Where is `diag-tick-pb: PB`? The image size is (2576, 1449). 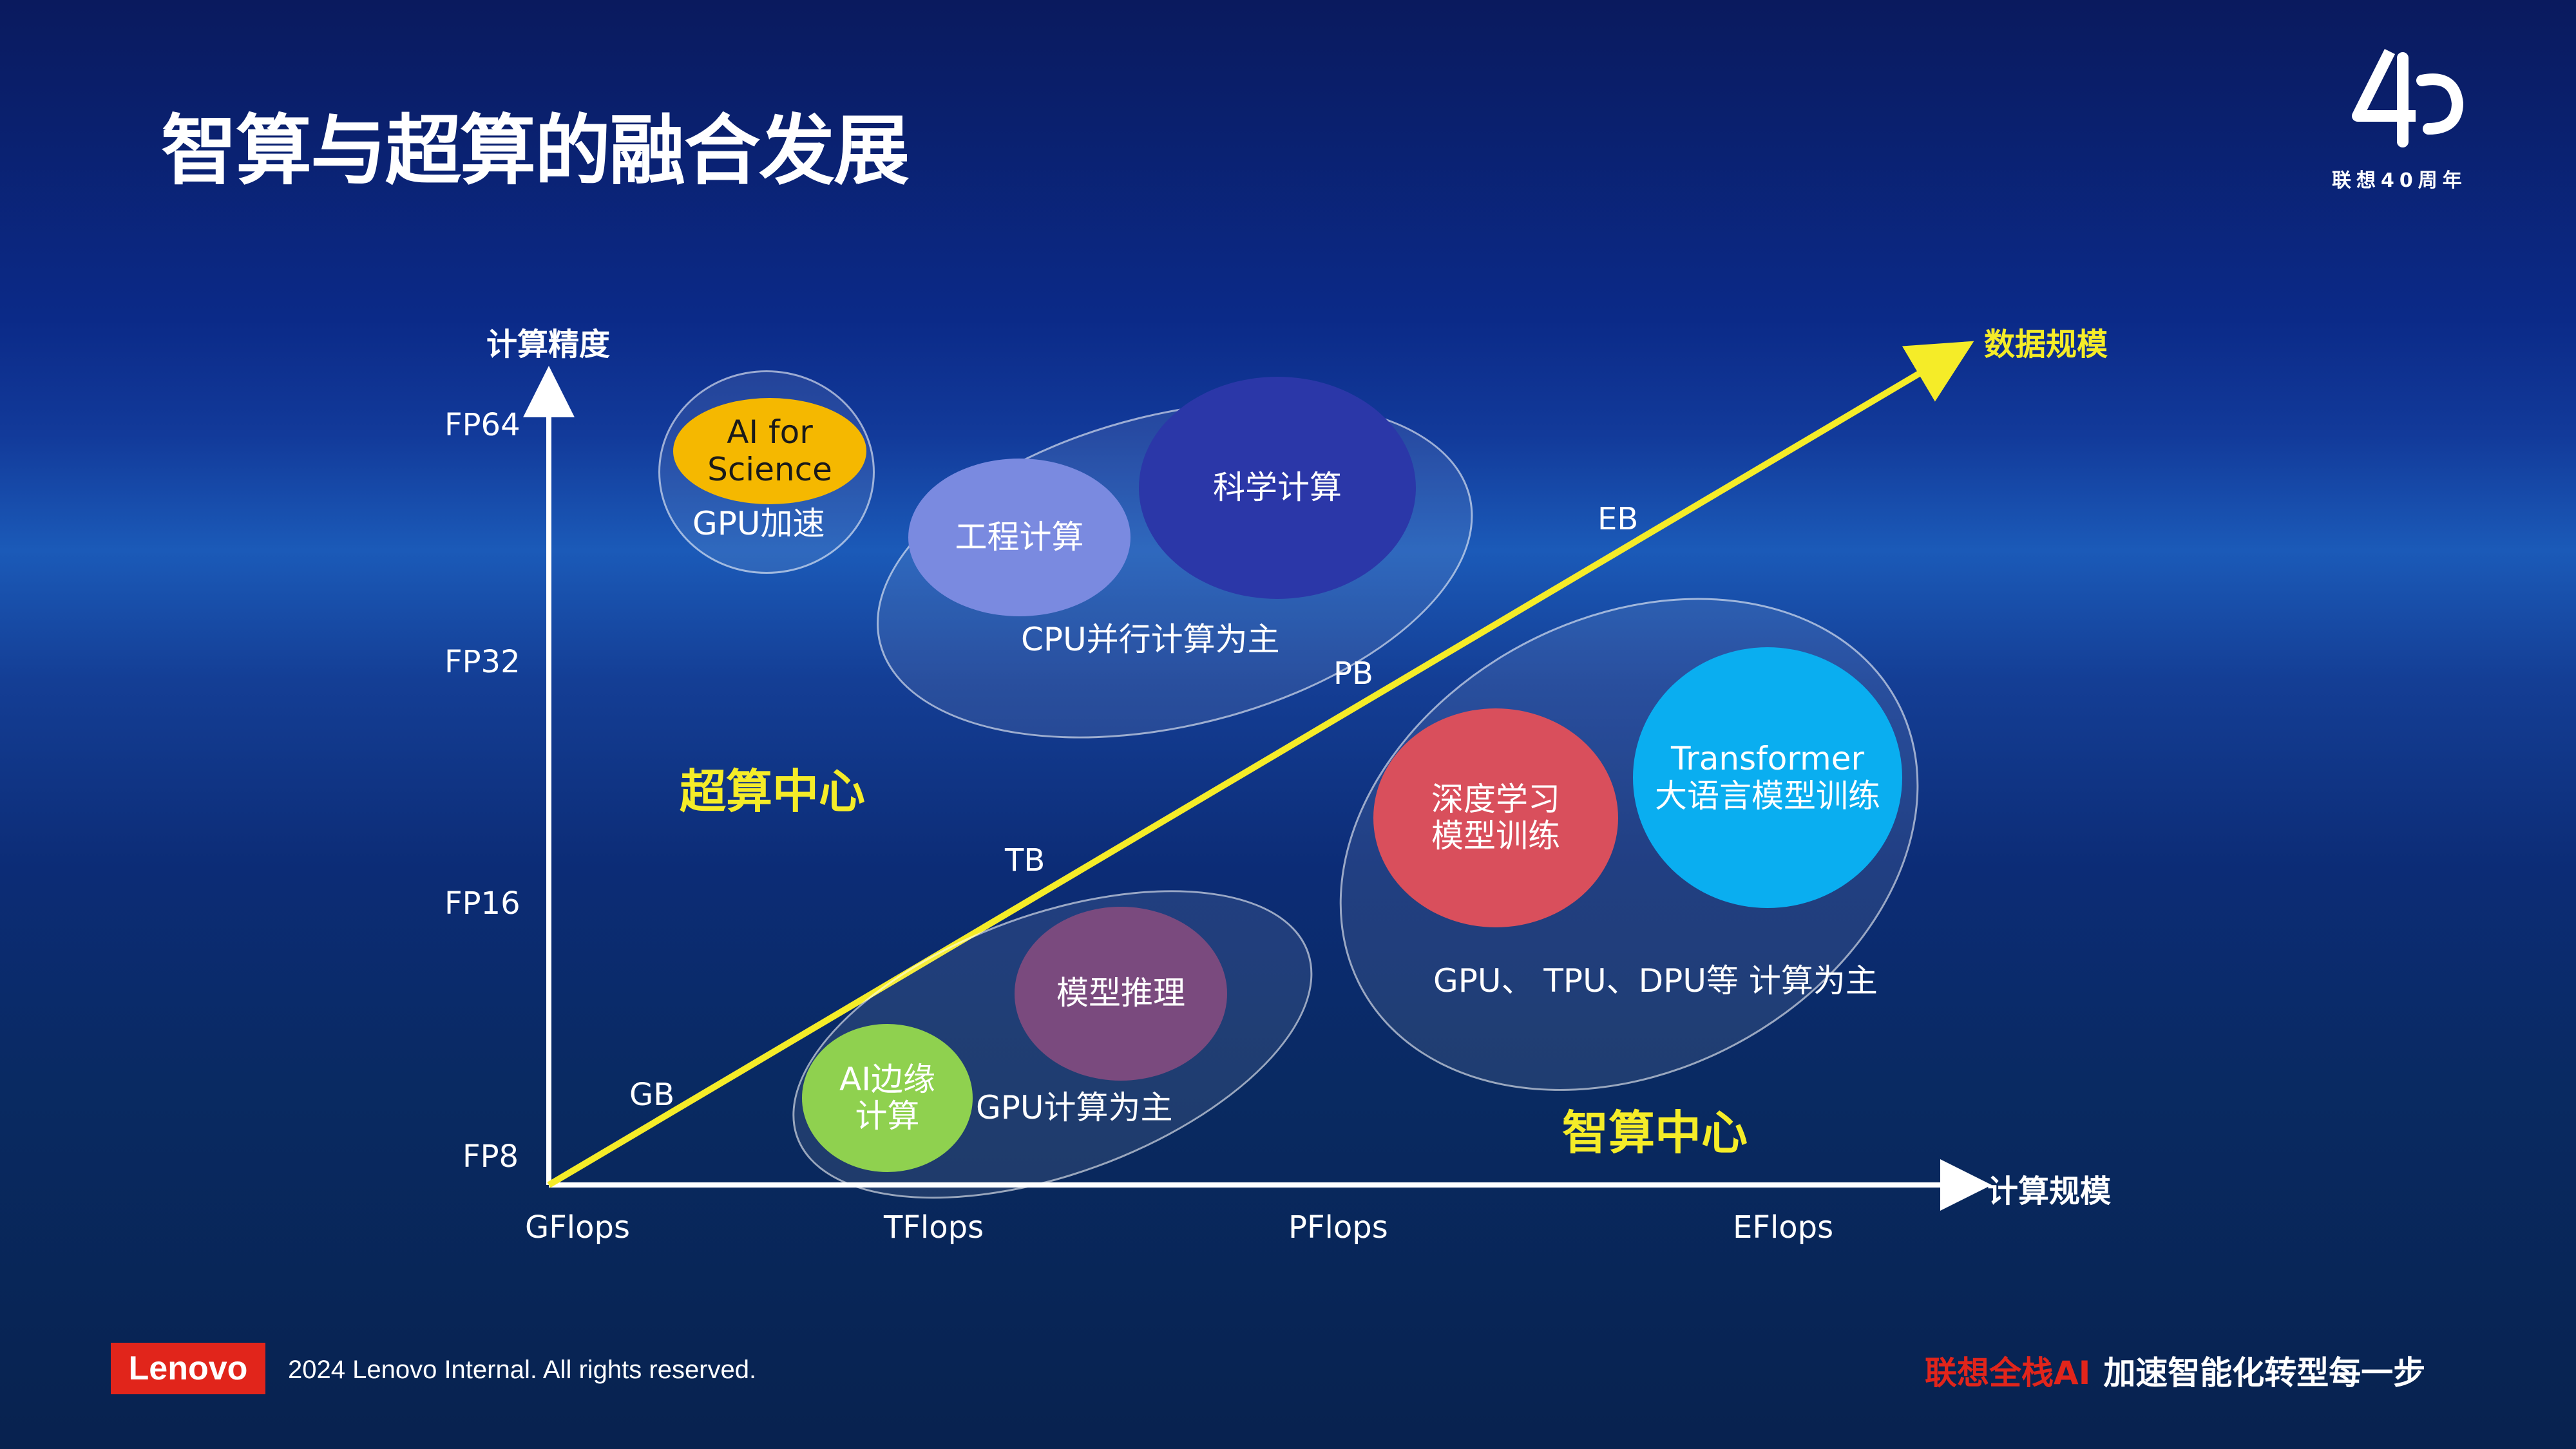
diag-tick-pb: PB is located at coordinates (1353, 674).